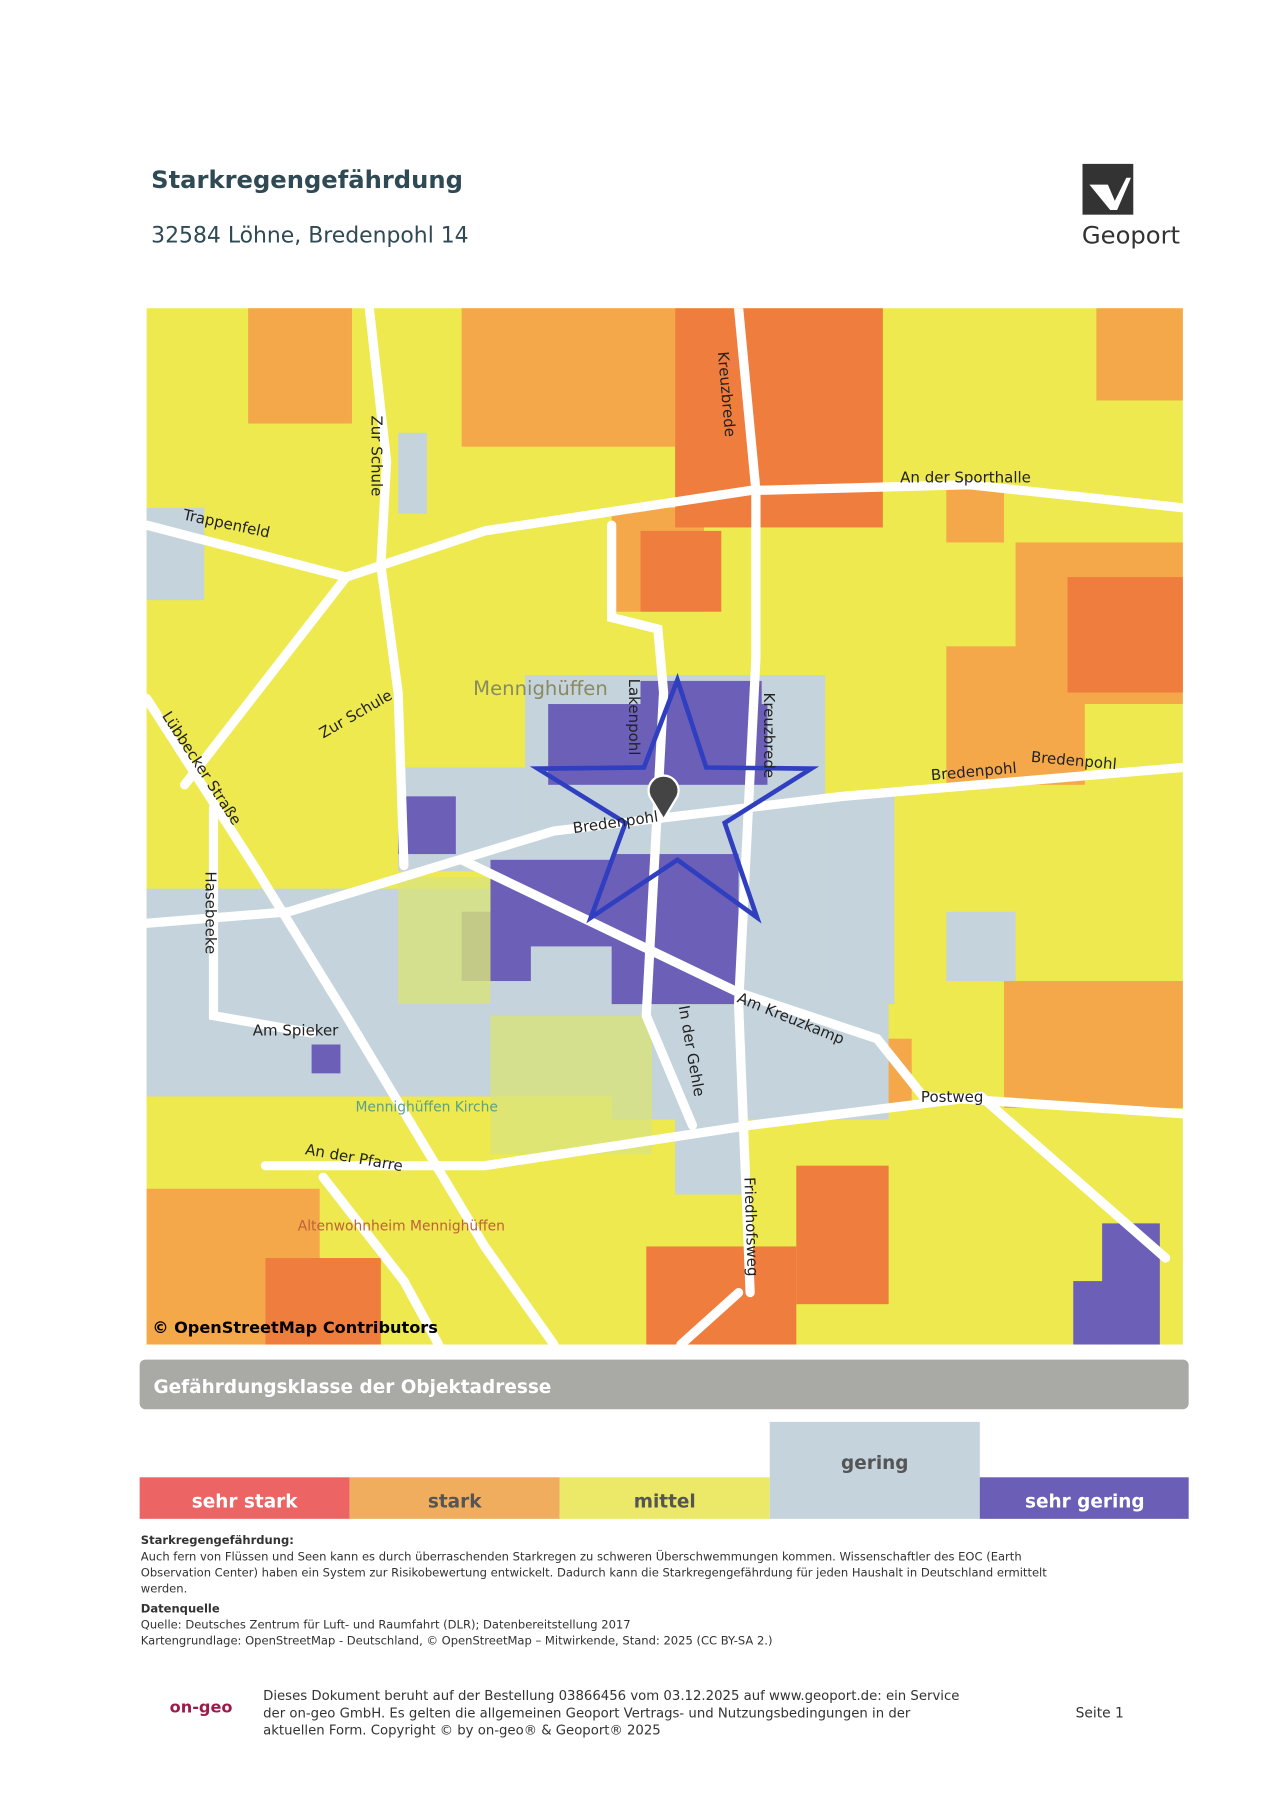 The width and height of the screenshot is (1281, 1812). What do you see at coordinates (455, 1501) in the screenshot?
I see `legend-class: stark` at bounding box center [455, 1501].